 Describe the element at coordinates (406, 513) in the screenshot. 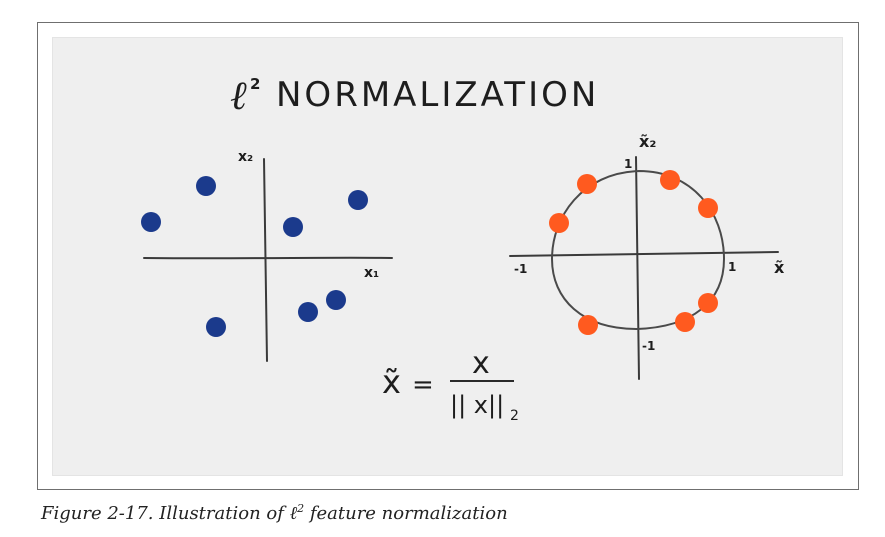

I see `caption-suffix: feature normalization` at that location.